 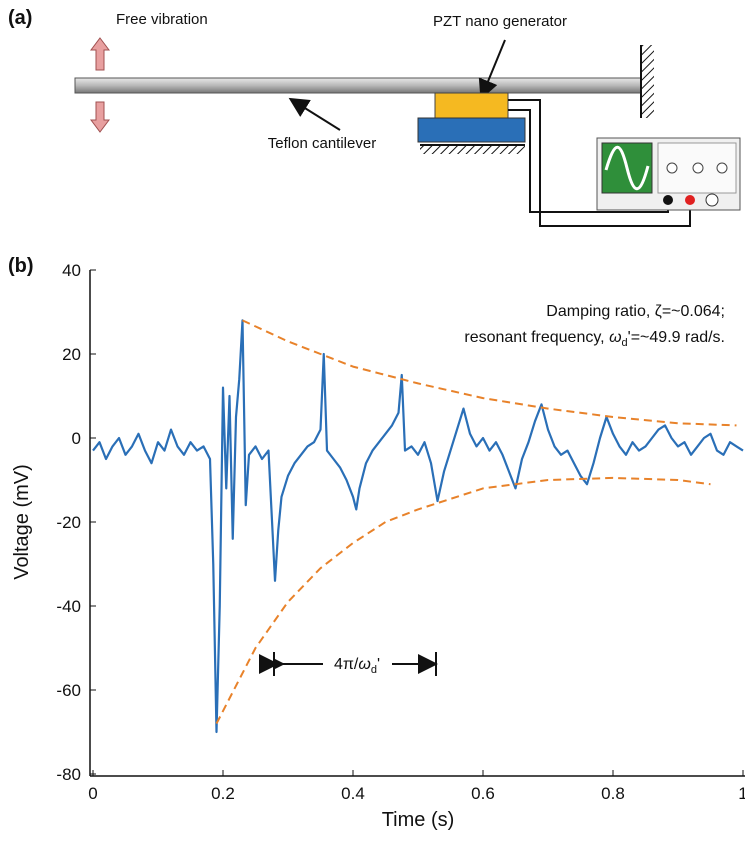 What do you see at coordinates (71, 270) in the screenshot?
I see `y-tick-label: 40` at bounding box center [71, 270].